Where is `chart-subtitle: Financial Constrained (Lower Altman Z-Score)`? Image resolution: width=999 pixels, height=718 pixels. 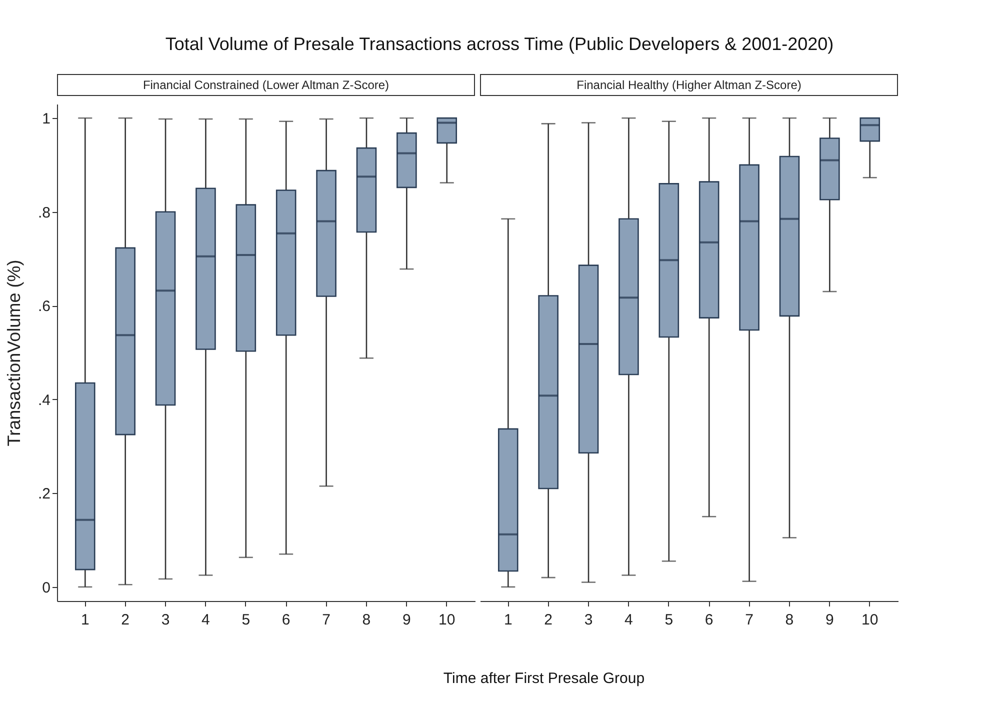 chart-subtitle: Financial Constrained (Lower Altman Z-Score) is located at coordinates (266, 85).